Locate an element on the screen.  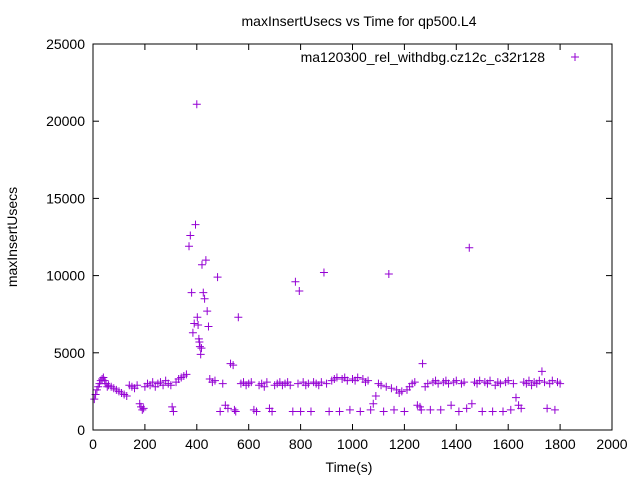
chart-title: maxInsertUsecs vs Time for qp500.L4 is located at coordinates (359, 21).